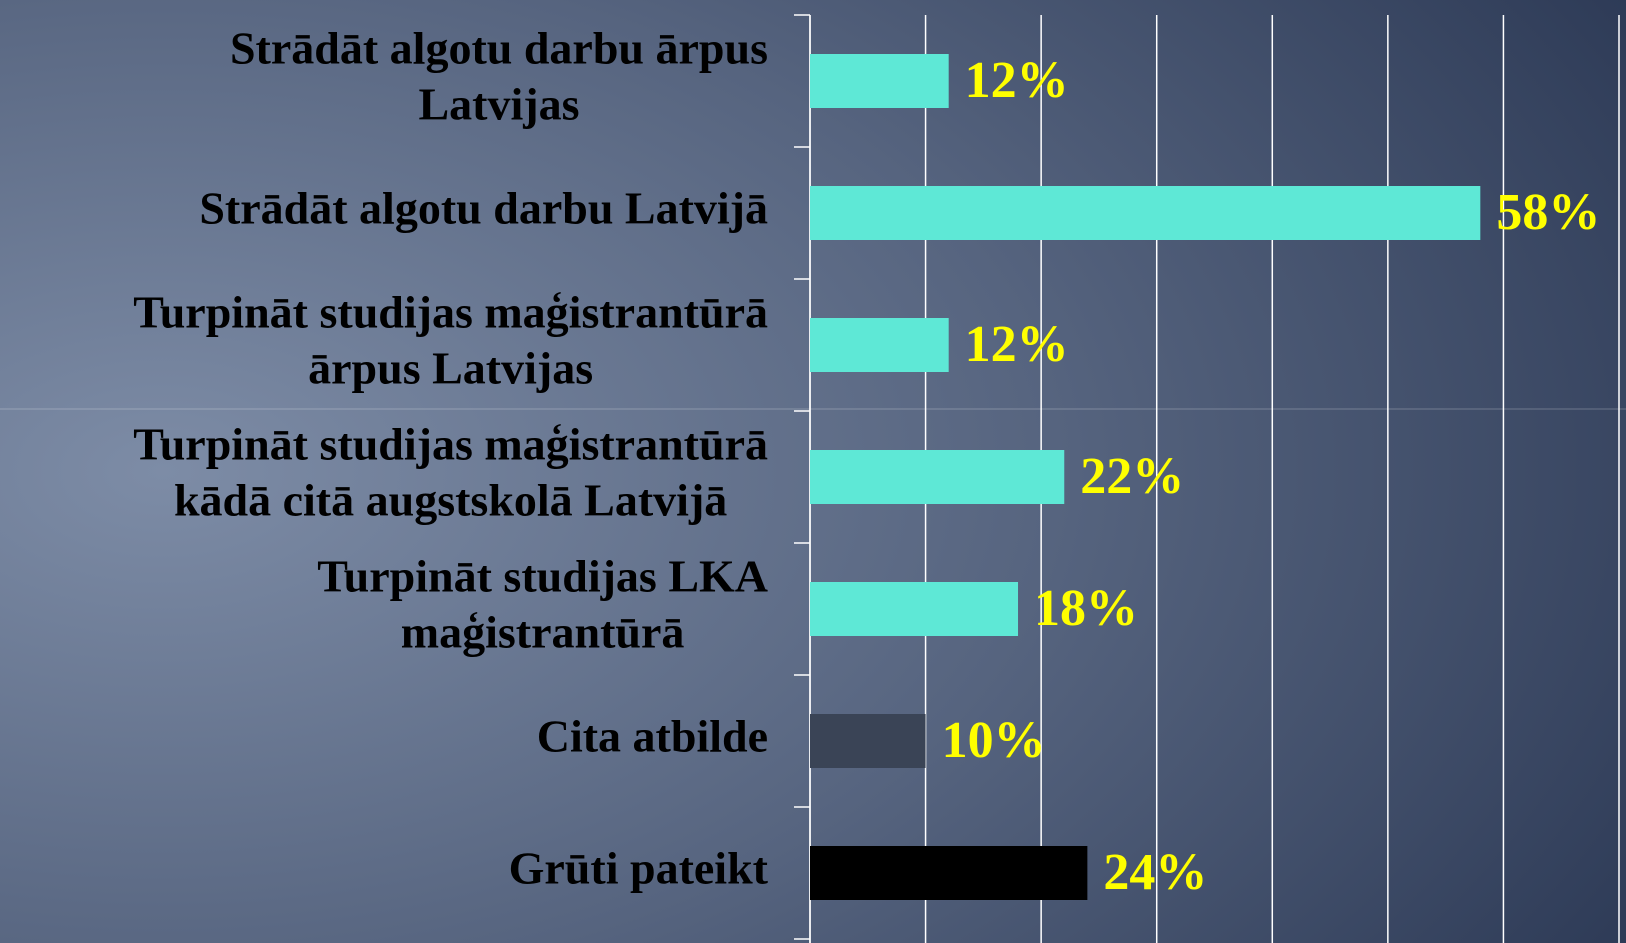 The width and height of the screenshot is (1626, 943). I want to click on category-label: ārpus Latvijas, so click(450, 368).